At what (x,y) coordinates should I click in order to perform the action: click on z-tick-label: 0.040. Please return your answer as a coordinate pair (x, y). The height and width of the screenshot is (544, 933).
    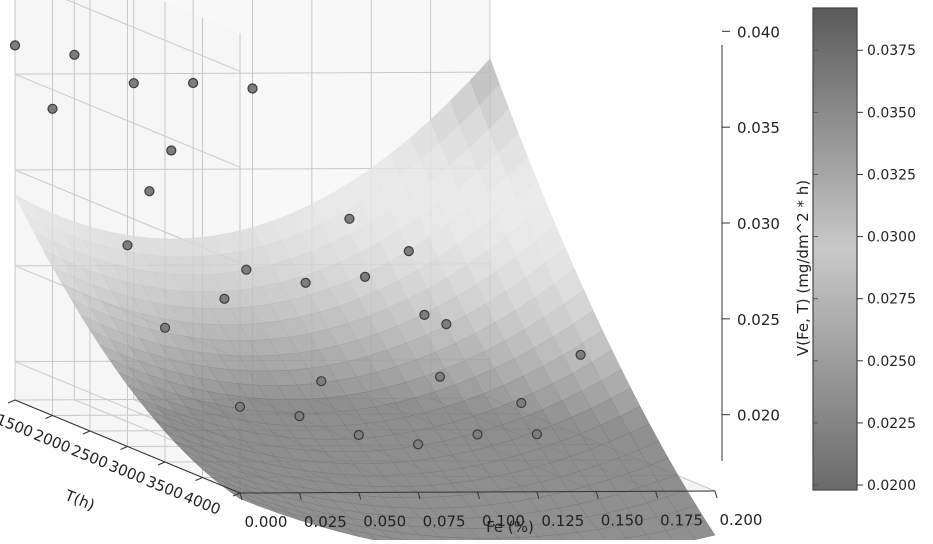
    Looking at the image, I should click on (758, 32).